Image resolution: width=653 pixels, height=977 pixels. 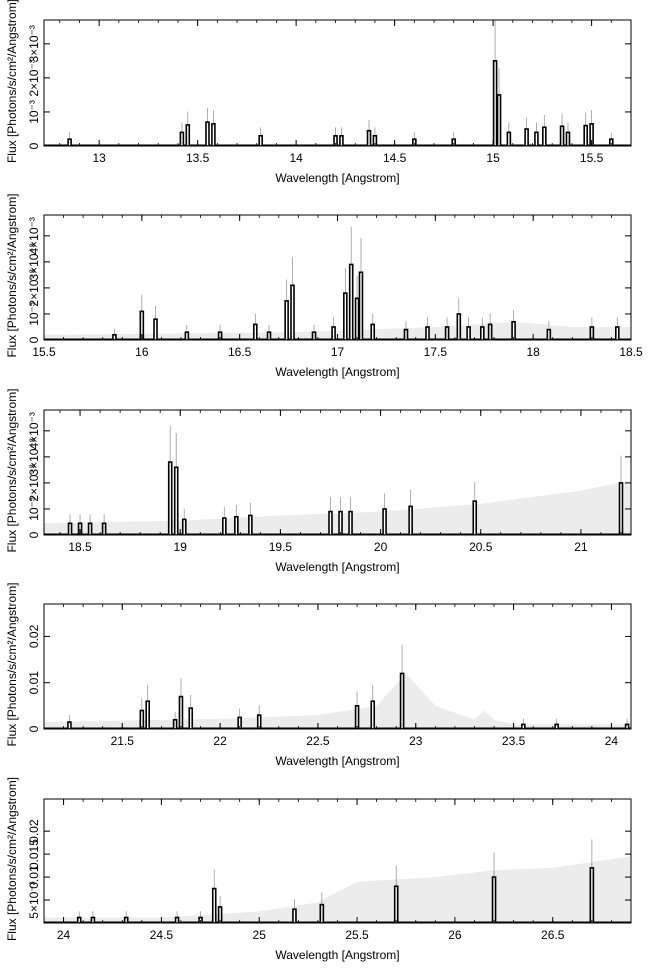 I want to click on y-axis-title-4: Flux [Photons/s/cm²/Angstrom], so click(x=12, y=664).